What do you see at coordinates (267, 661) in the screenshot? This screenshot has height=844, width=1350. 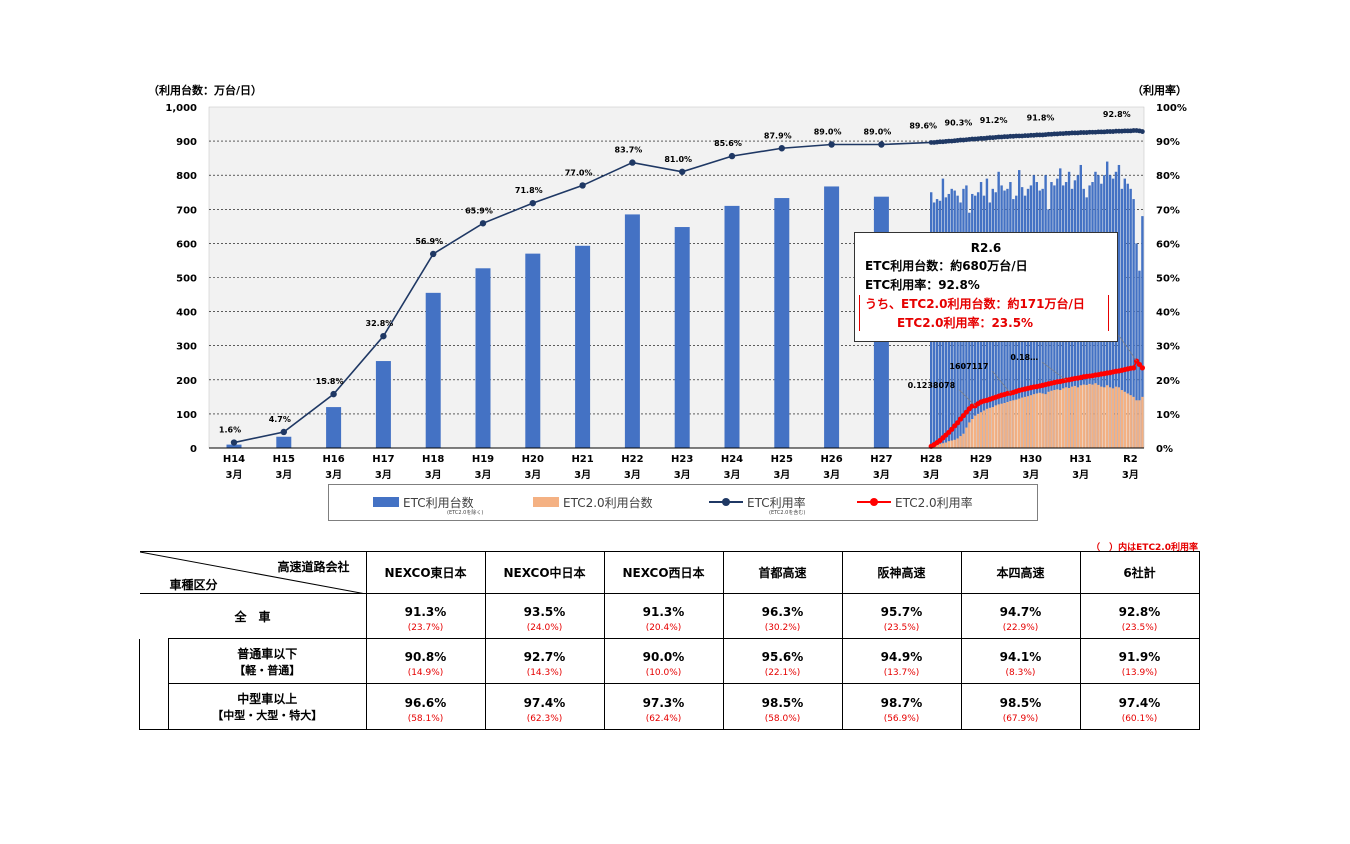 I see `row-label: 普通車以下 【軽・普通】` at bounding box center [267, 661].